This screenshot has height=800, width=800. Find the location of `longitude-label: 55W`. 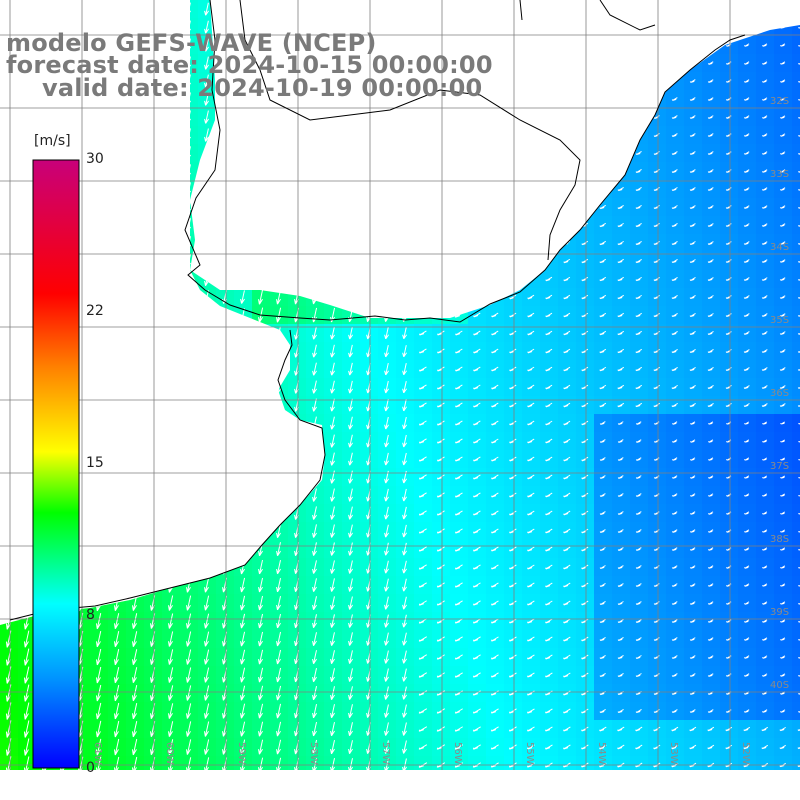

longitude-label: 55W is located at coordinates (529, 753).